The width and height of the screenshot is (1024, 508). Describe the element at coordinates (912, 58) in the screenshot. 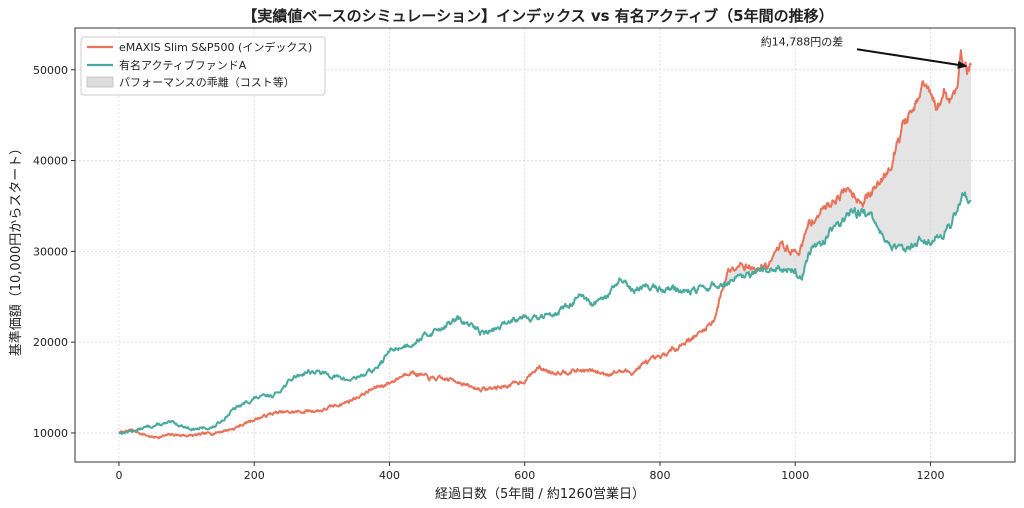

I see `annotation-arrow` at that location.